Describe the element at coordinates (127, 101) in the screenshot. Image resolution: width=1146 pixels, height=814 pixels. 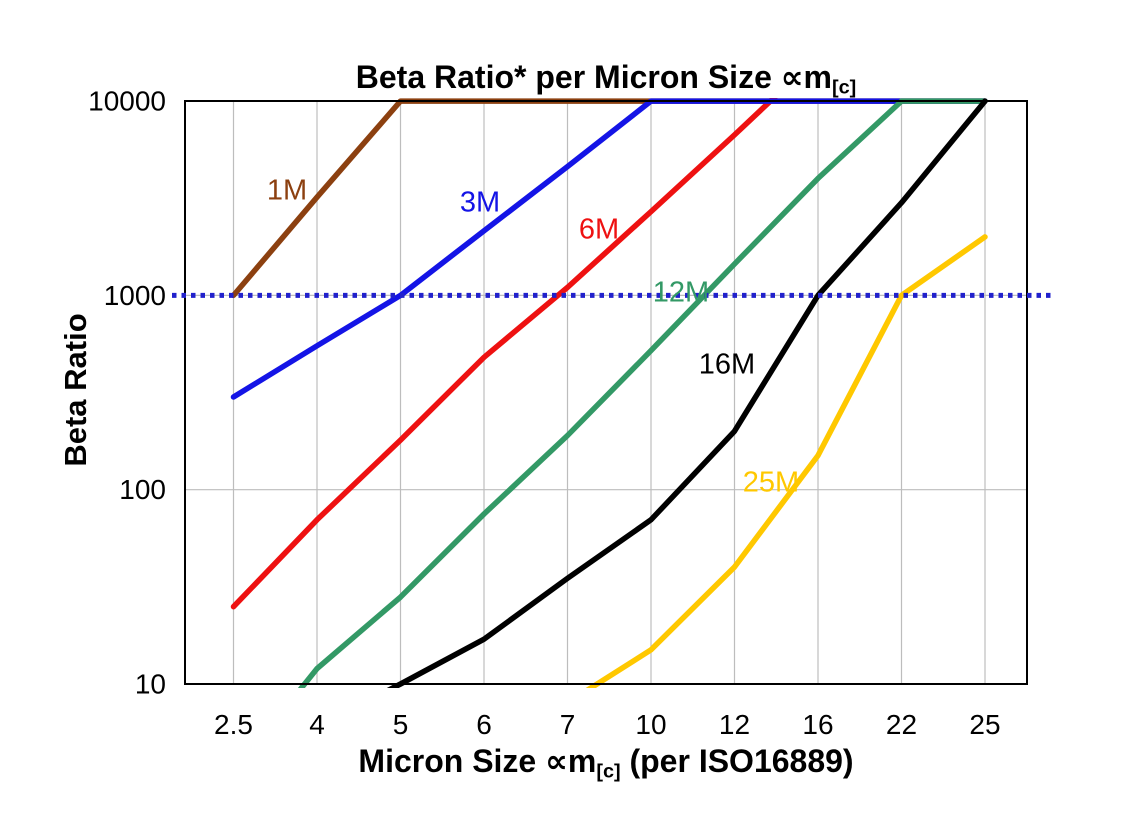
I see `y-tick-label: 10000` at that location.